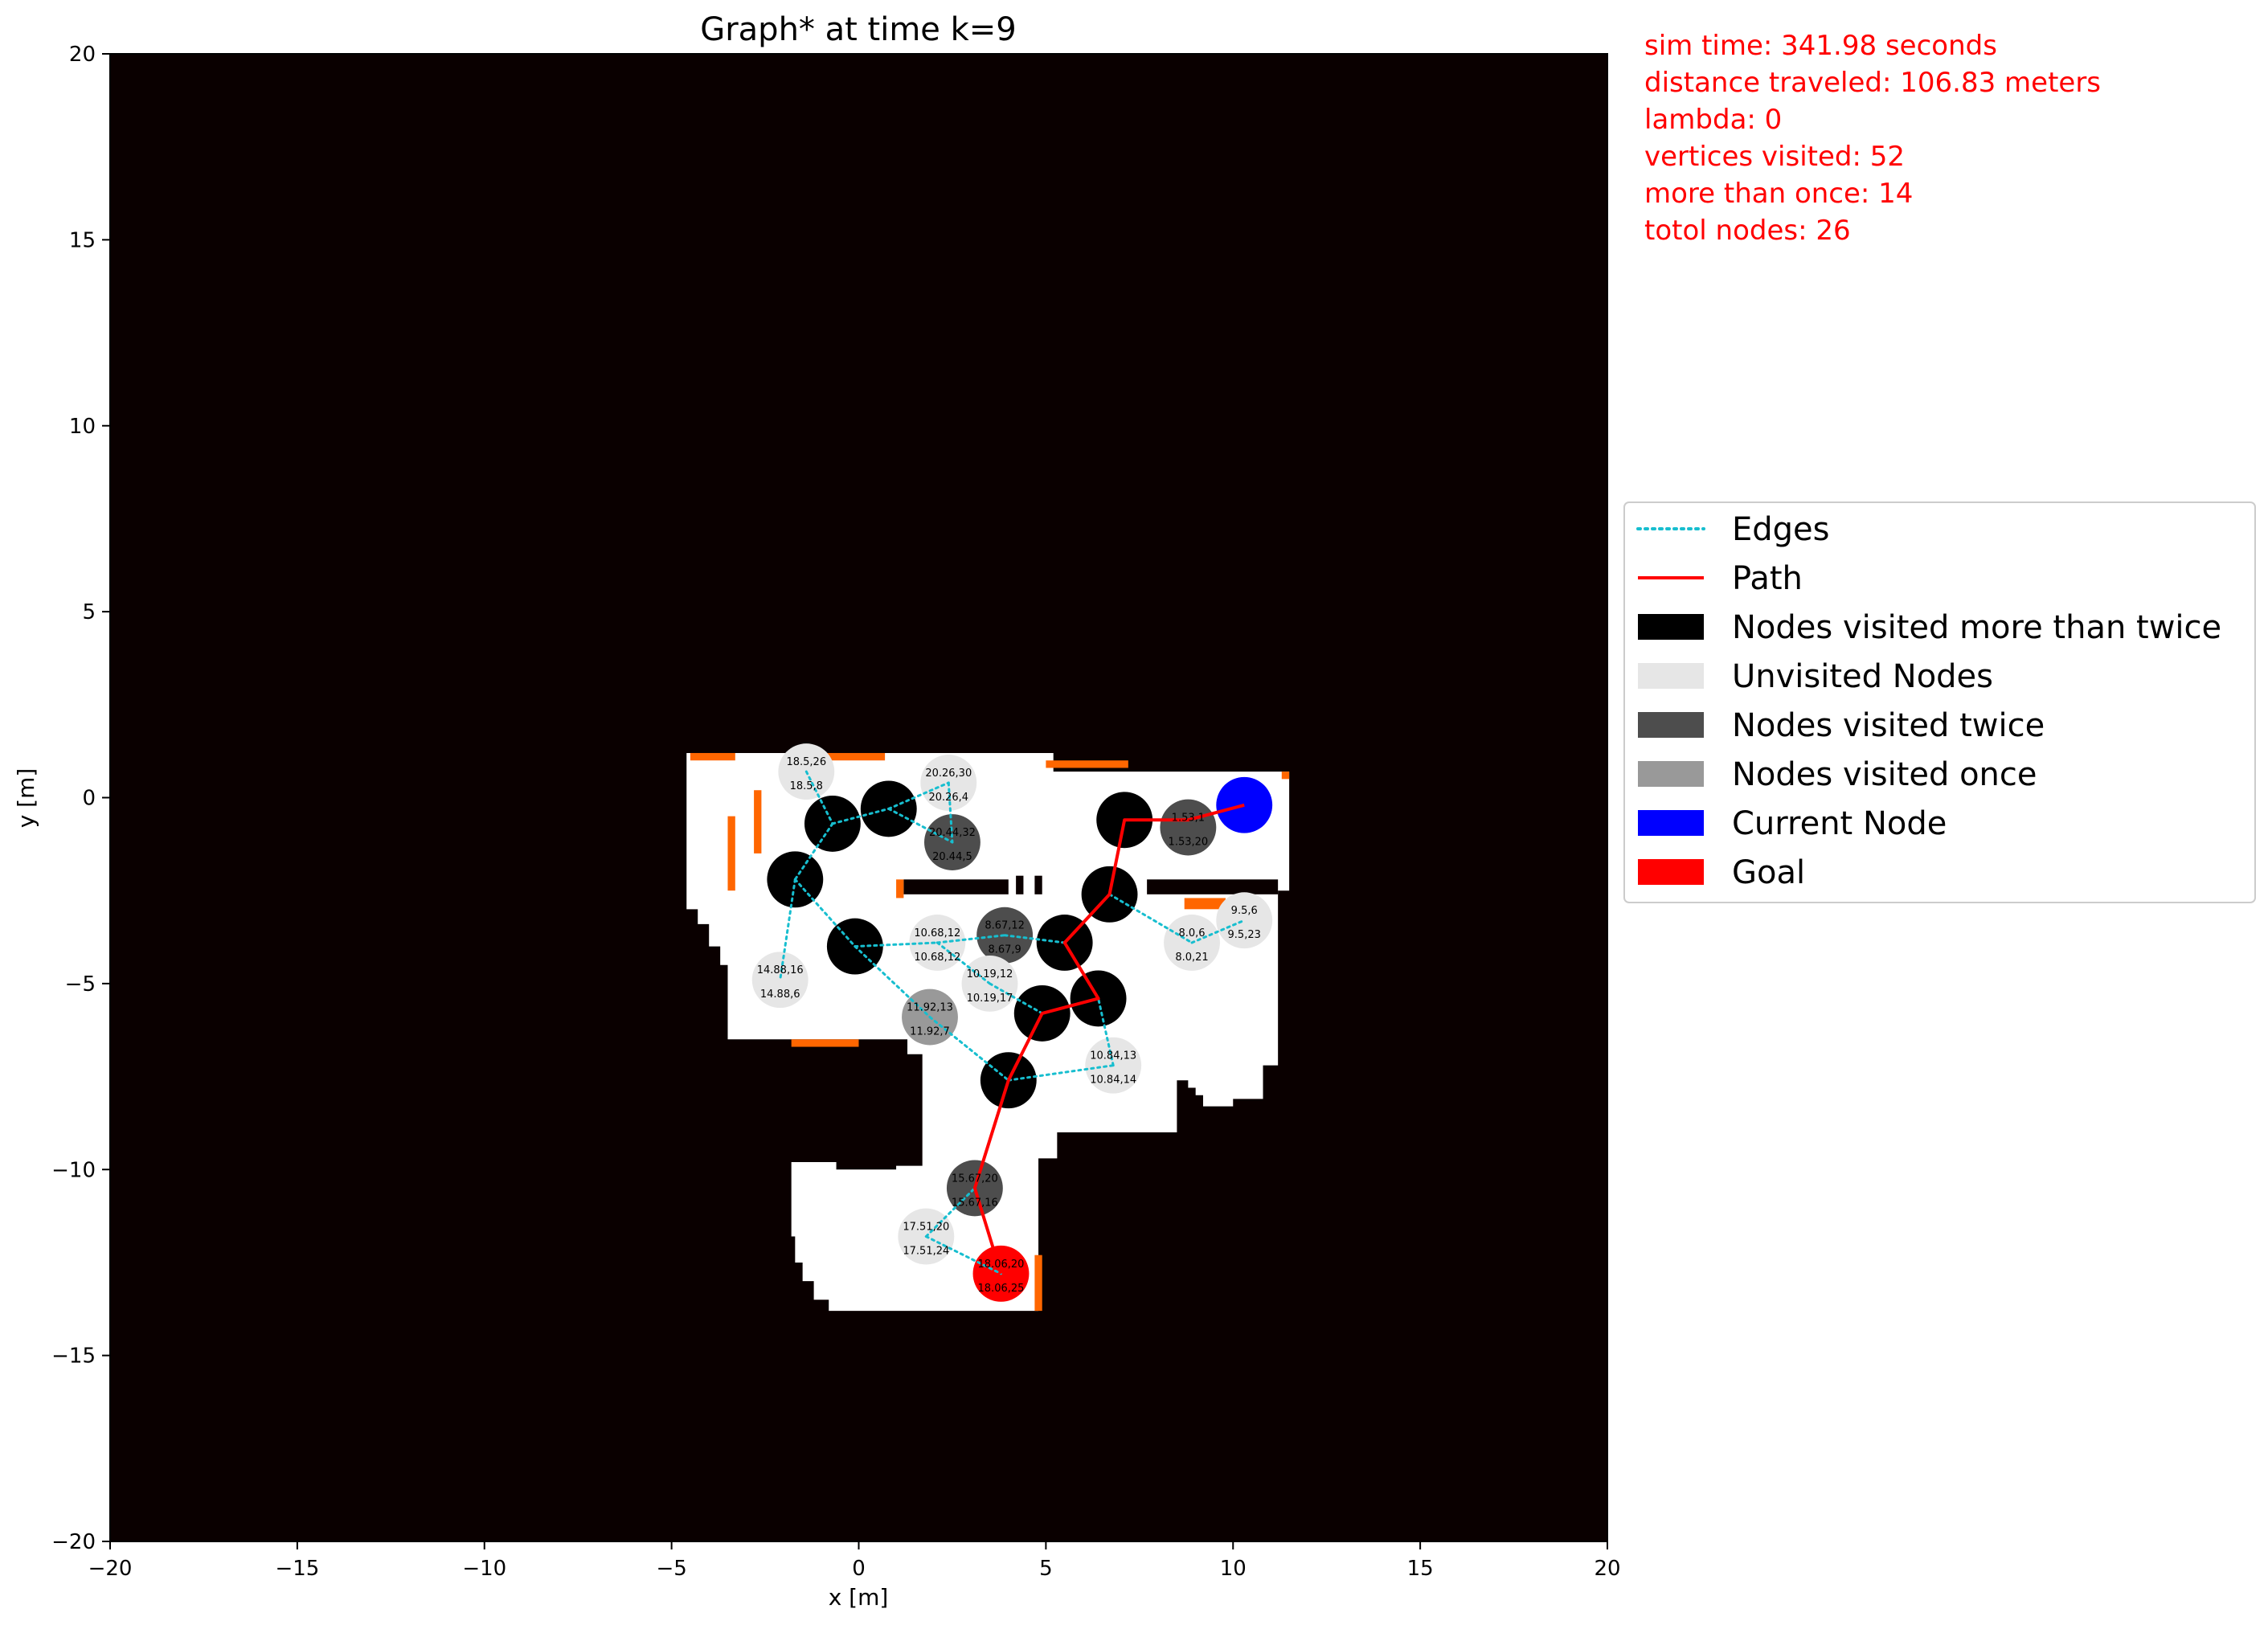  I want to click on node-label-top: 9.5,6, so click(1244, 911).